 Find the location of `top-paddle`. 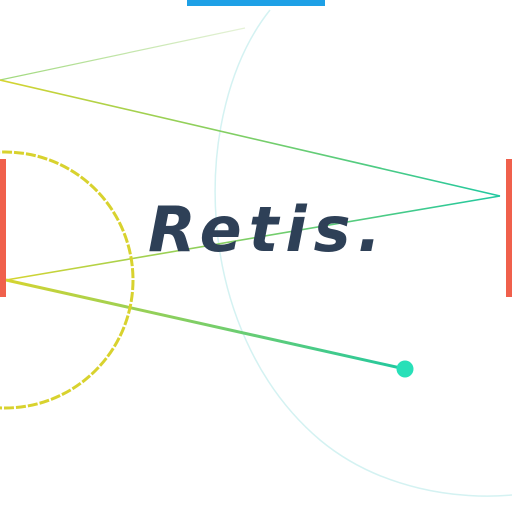

top-paddle is located at coordinates (256, 3).